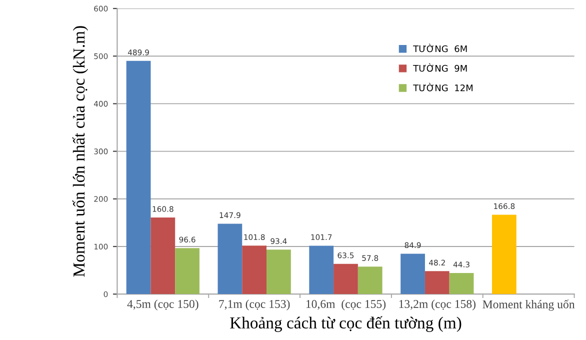 The image size is (586, 340). I want to click on x-tick-label: Moment kháng uốn, so click(528, 305).